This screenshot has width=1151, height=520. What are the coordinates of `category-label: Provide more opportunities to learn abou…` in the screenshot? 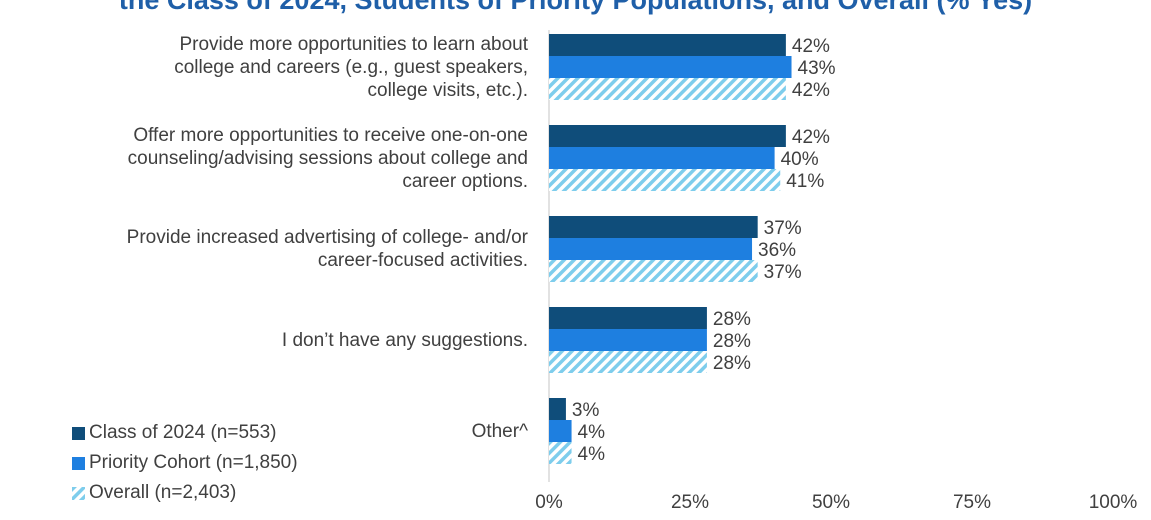 It's located at (264, 67).